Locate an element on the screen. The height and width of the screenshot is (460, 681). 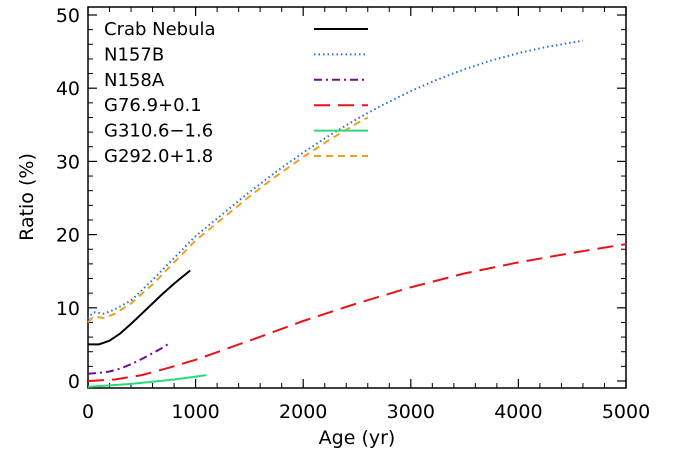
x-tick-label: 0 is located at coordinates (88, 412).